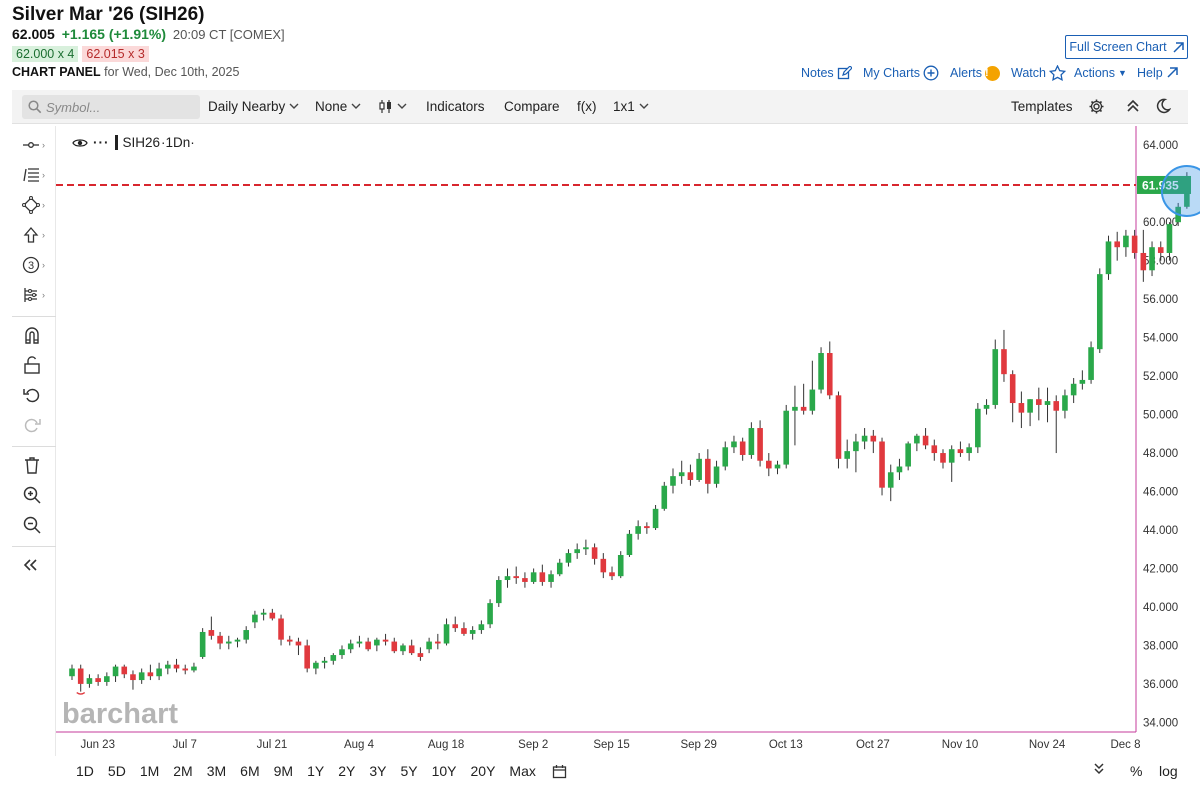  What do you see at coordinates (975, 73) in the screenshot?
I see `alerts-link: Alerts !` at bounding box center [975, 73].